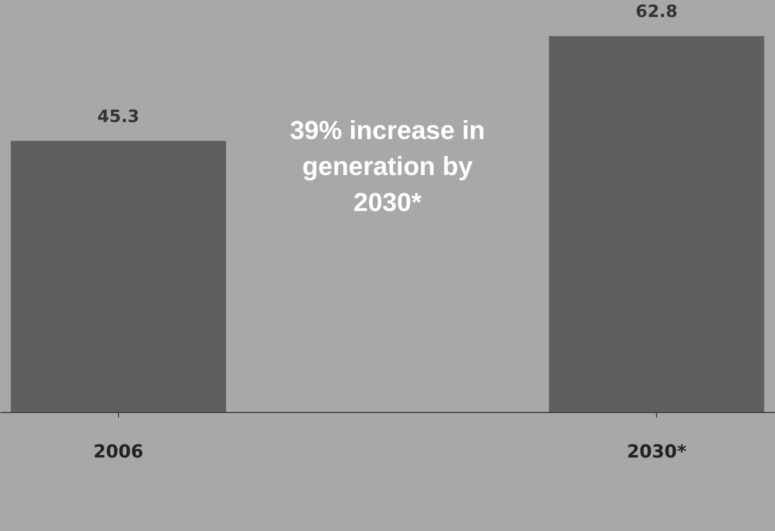  I want to click on x-tick-label: 2030*, so click(656, 452).